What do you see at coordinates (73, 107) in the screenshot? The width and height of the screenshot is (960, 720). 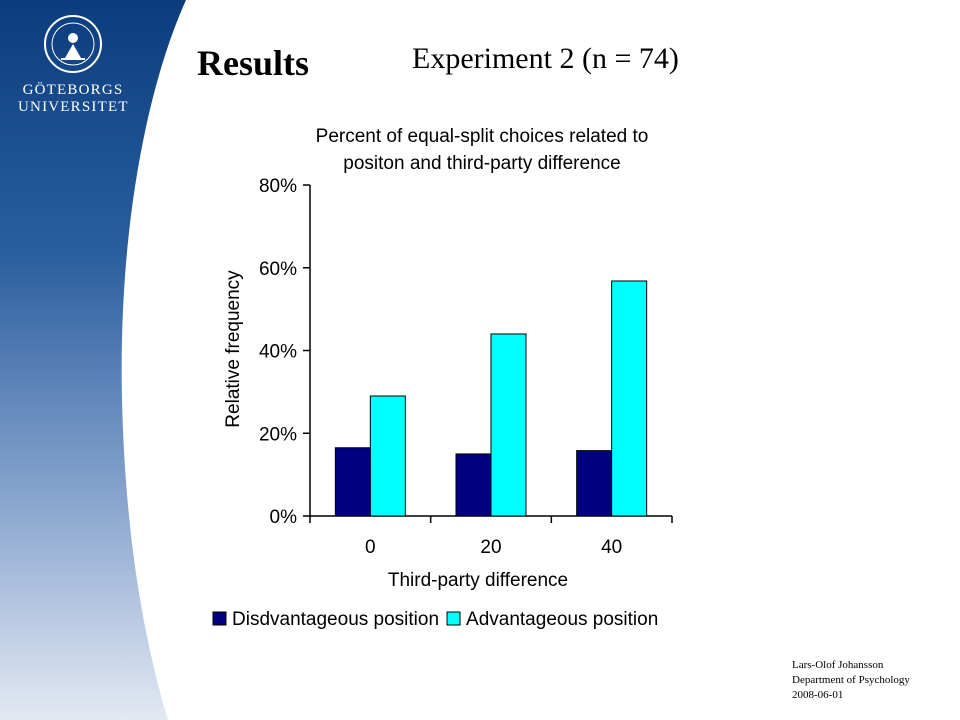 I see `university-name-line2: UNIVERSITET` at bounding box center [73, 107].